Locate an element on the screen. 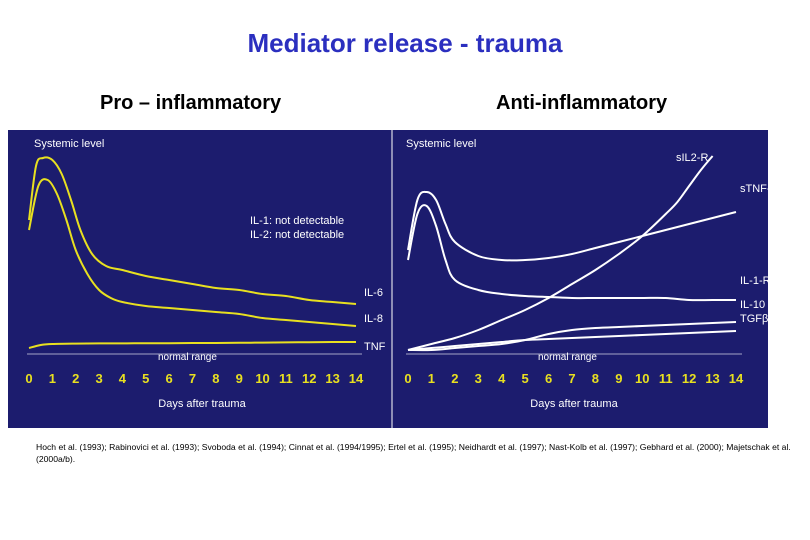 The width and height of the screenshot is (810, 540). series-line-il-1-ra is located at coordinates (571, 253).